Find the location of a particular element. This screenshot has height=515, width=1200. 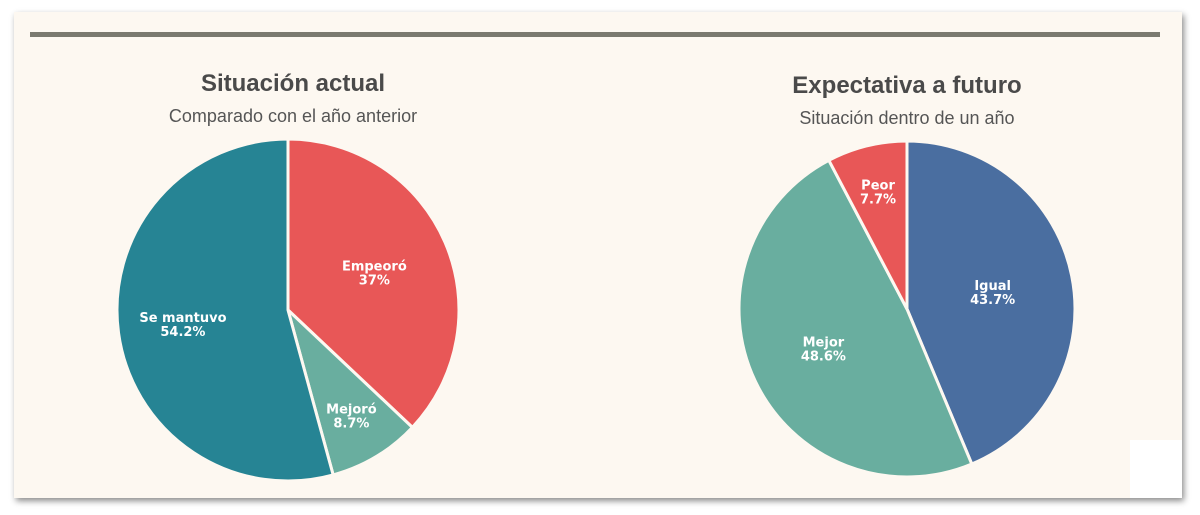

chart-2-slice-igual is located at coordinates (991, 302).